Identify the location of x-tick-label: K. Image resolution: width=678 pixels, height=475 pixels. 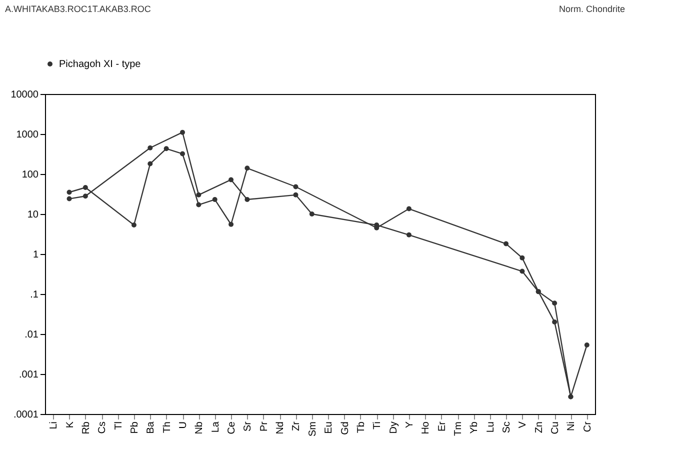
(70, 424).